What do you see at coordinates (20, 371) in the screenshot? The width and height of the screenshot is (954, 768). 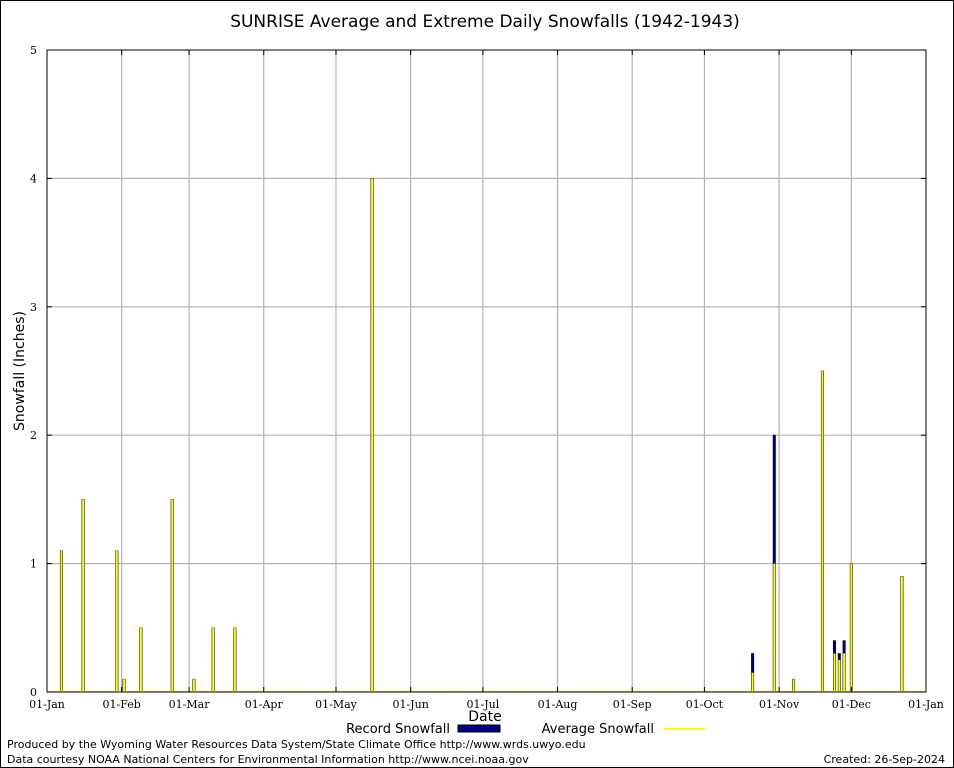 I see `y-axis-label: Snowfall (Inches)` at bounding box center [20, 371].